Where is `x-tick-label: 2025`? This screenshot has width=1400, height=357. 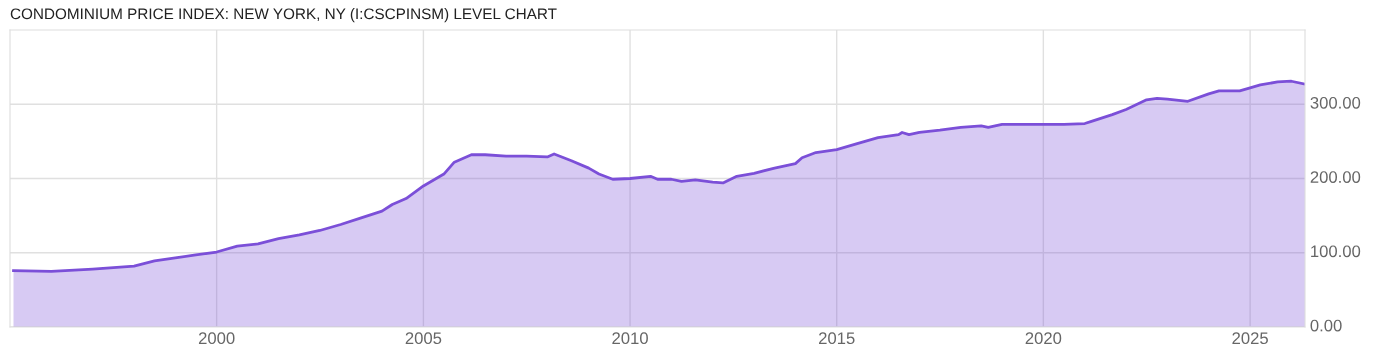
x-tick-label: 2025 is located at coordinates (1250, 338).